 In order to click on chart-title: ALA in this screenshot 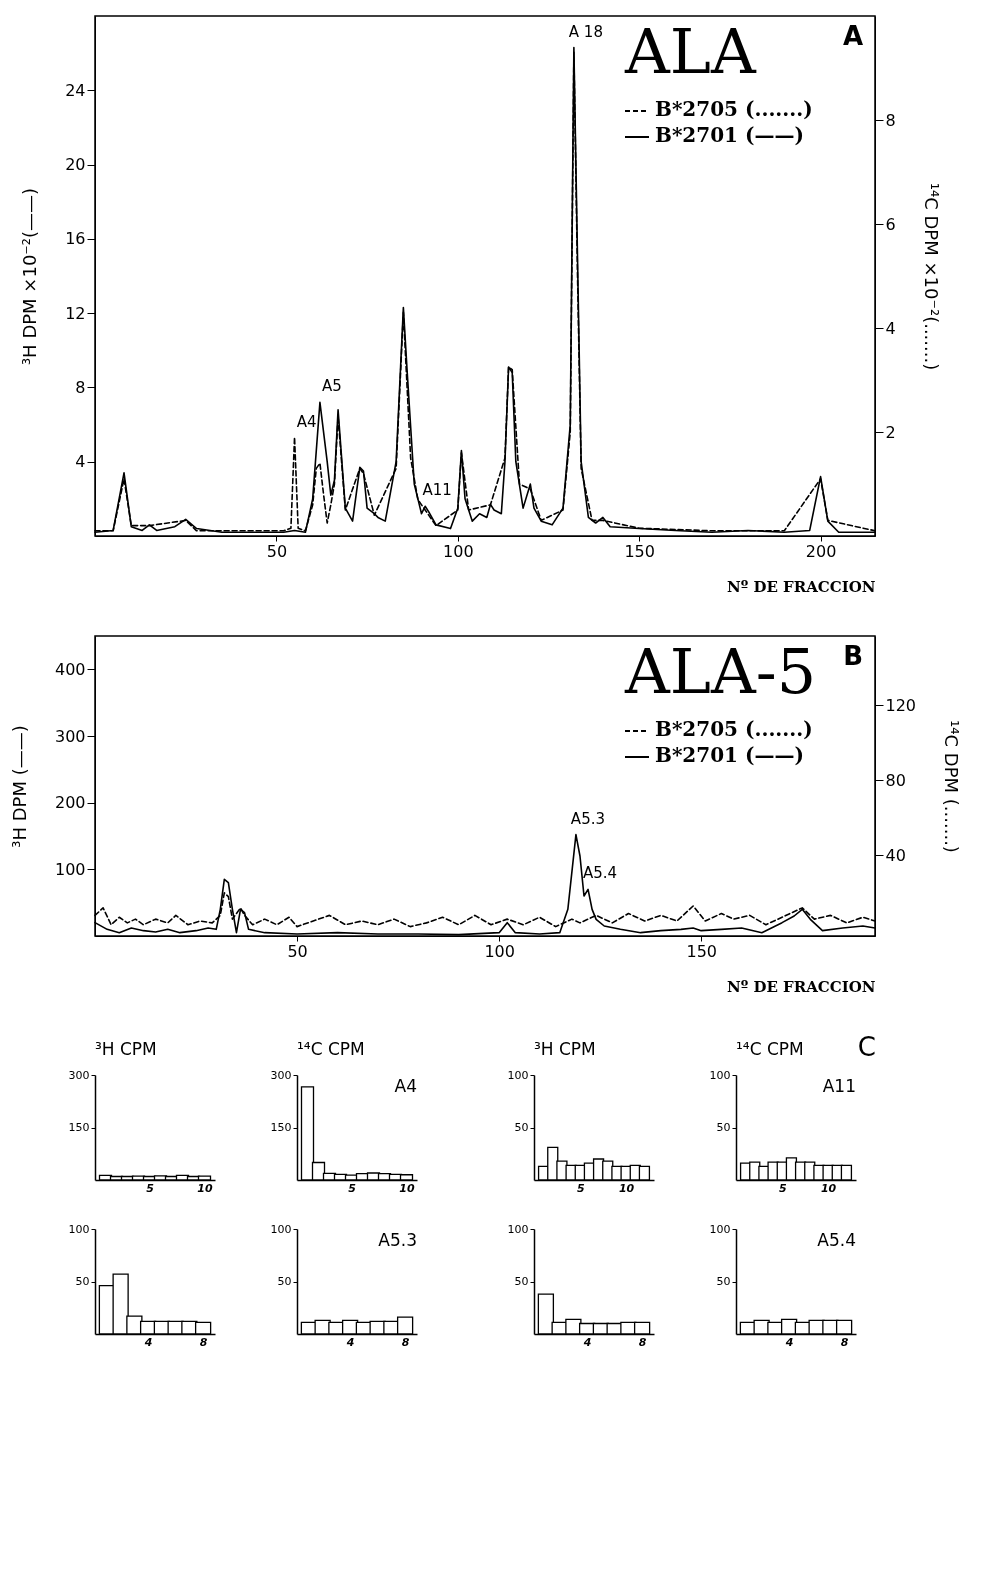, I will do `click(690, 51)`.